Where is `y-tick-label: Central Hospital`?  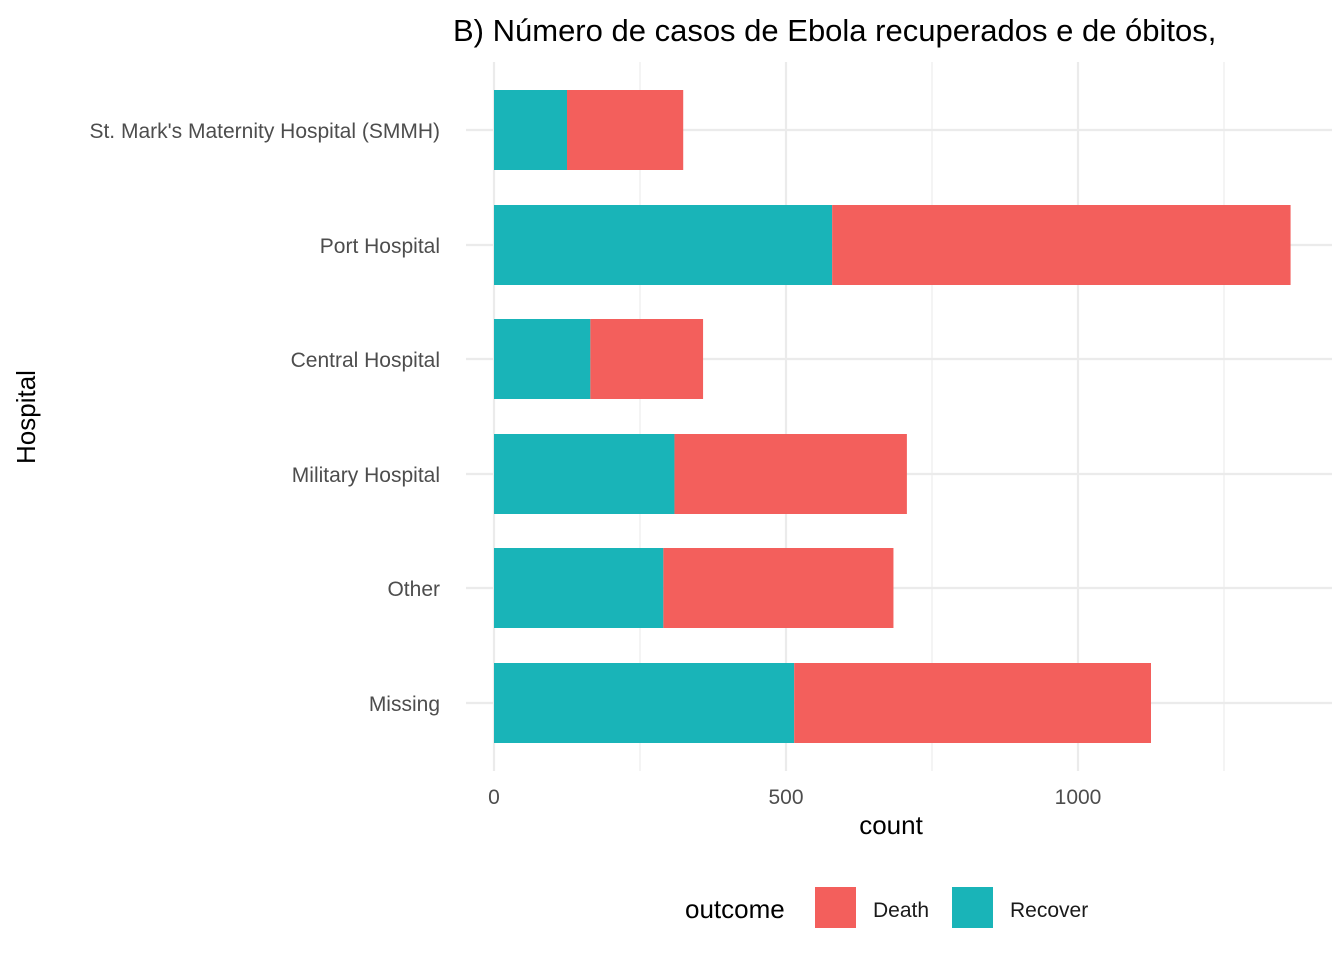
y-tick-label: Central Hospital is located at coordinates (365, 360).